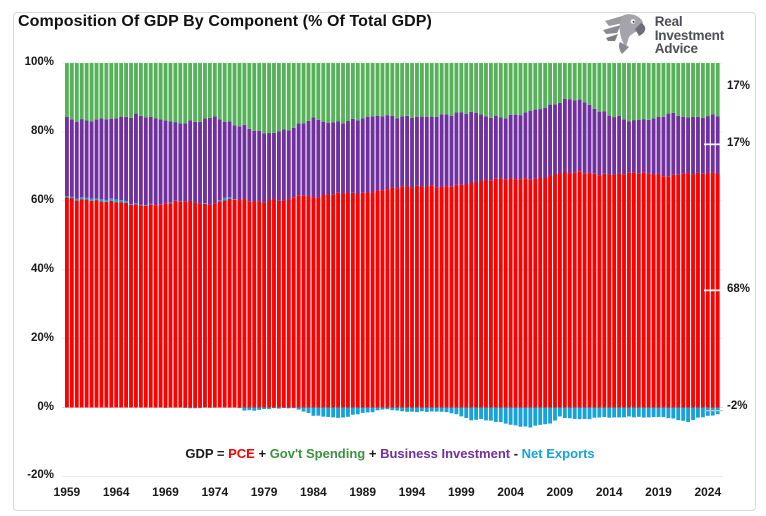 This screenshot has height=516, width=766. I want to click on legend-business-investment: Business Investment, so click(445, 453).